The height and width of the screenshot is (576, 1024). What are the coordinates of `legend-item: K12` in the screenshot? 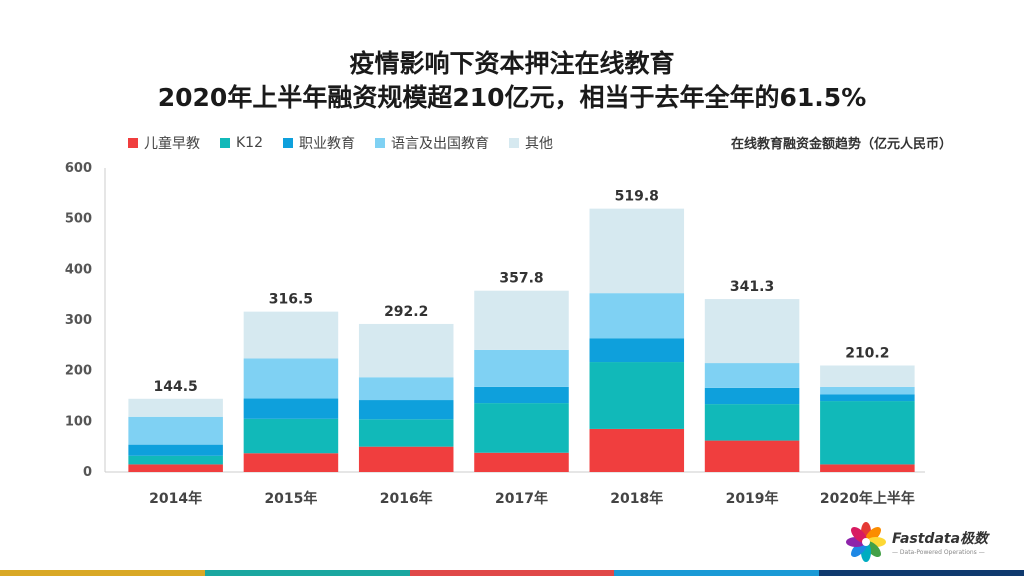 It's located at (241, 143).